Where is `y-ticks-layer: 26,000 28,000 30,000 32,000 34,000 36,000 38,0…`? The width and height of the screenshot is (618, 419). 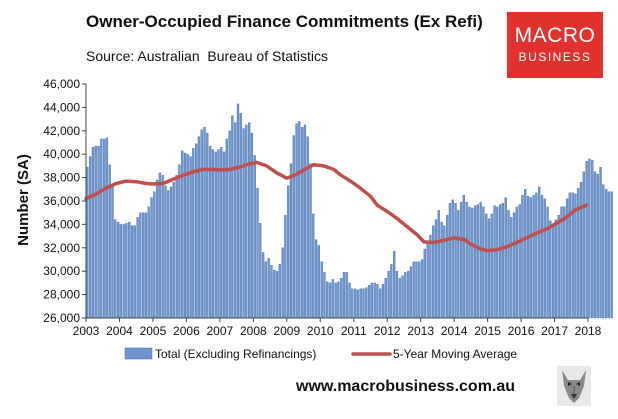 y-ticks-layer: 26,000 28,000 30,000 32,000 34,000 36,000 38,0… is located at coordinates (64, 201).